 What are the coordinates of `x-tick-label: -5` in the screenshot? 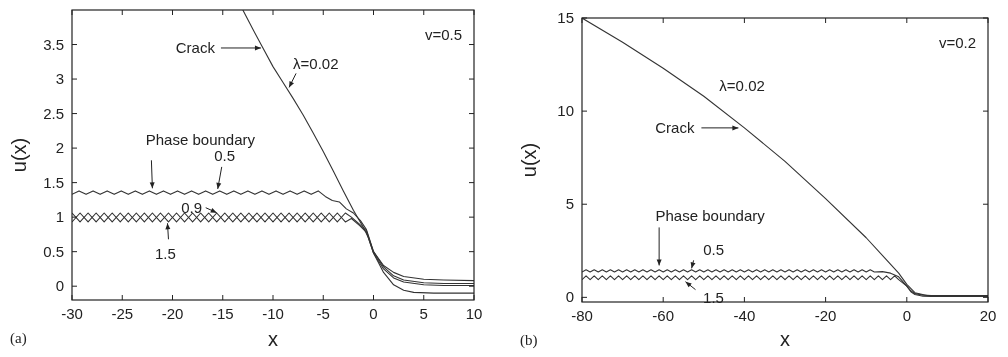 It's located at (323, 313).